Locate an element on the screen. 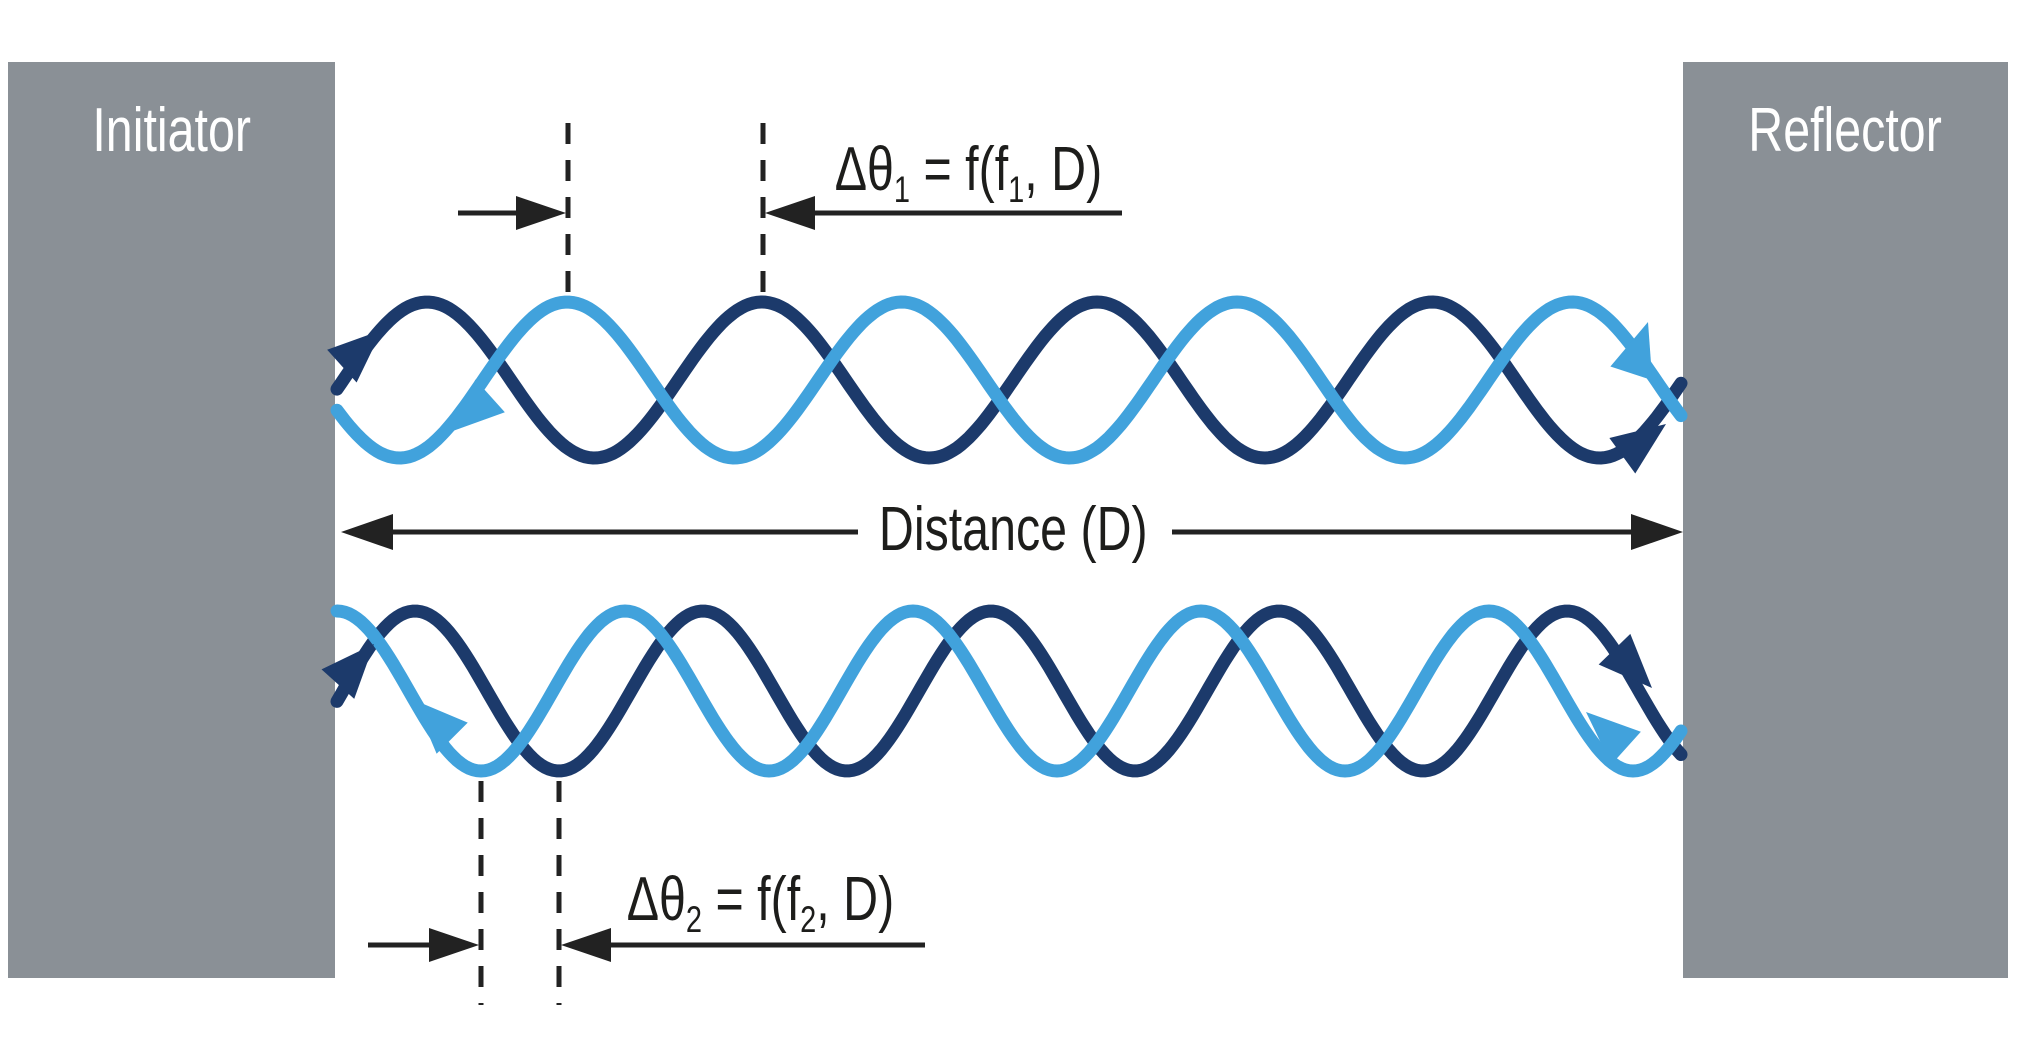 The height and width of the screenshot is (1044, 2028). phase-equation-1: Δθ1 = f(f1, D) is located at coordinates (968, 179).